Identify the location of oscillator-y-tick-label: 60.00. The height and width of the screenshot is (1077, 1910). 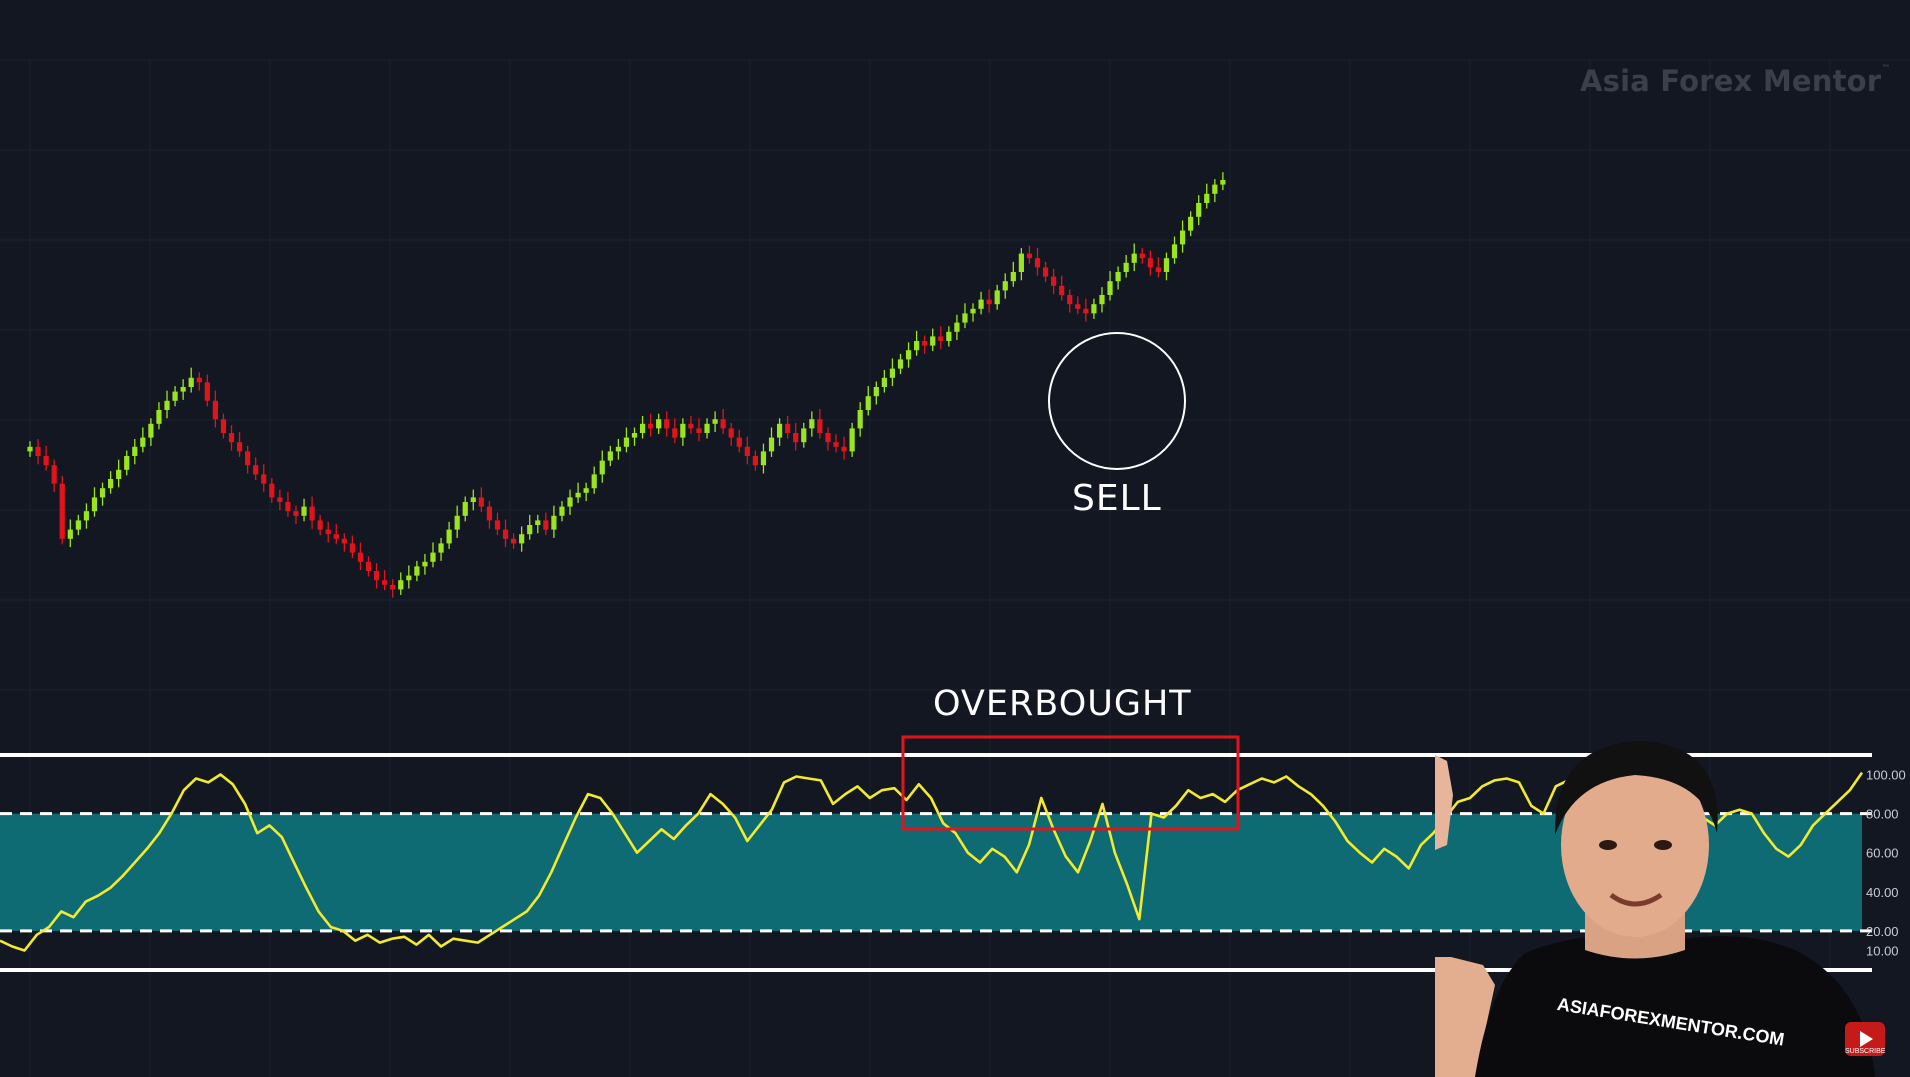
(1882, 853).